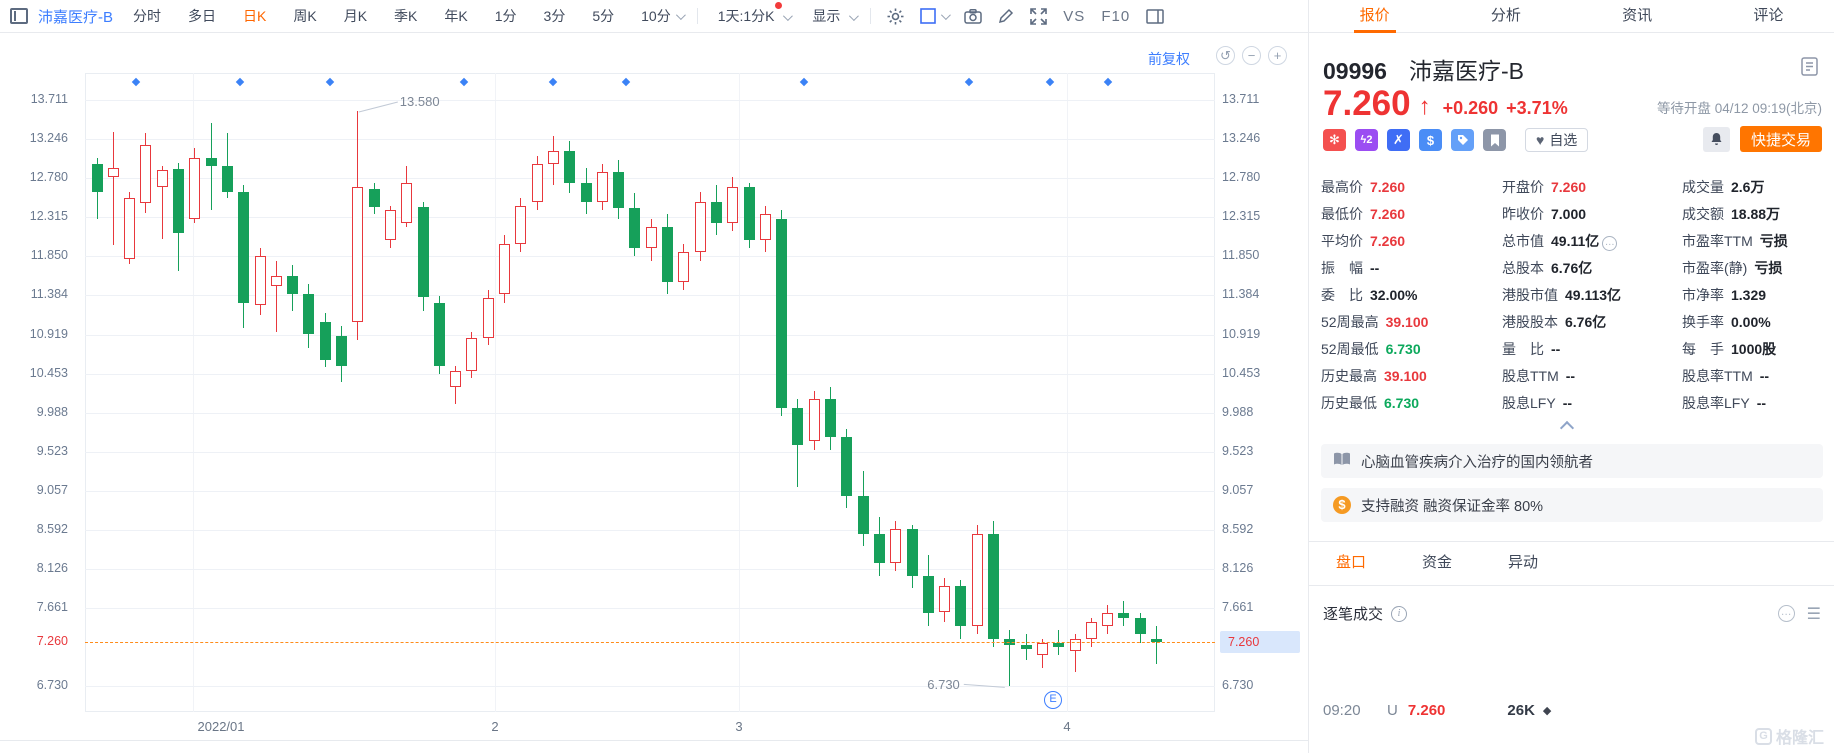  Describe the element at coordinates (656, 16) in the screenshot. I see `period-tab-10分: 10分` at that location.